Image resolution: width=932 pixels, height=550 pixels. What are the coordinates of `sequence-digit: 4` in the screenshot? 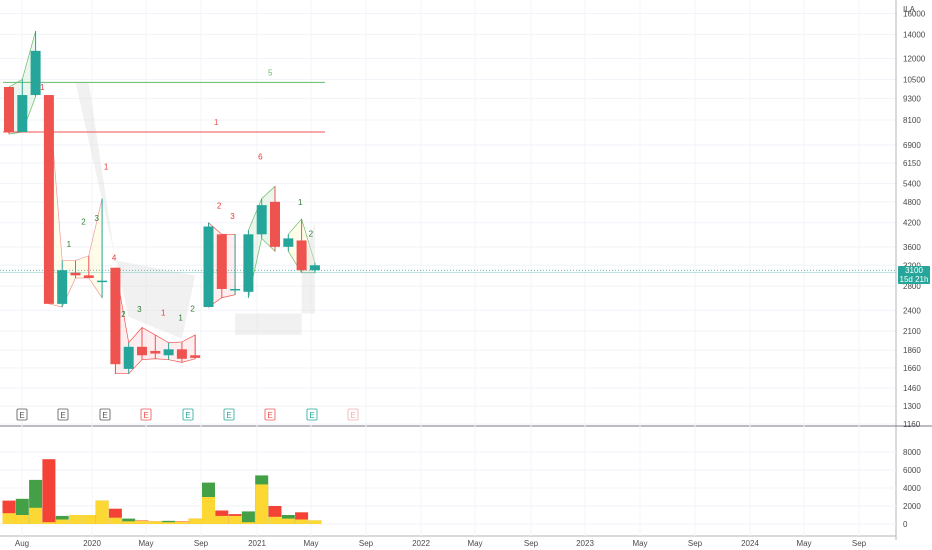 It's located at (114, 257).